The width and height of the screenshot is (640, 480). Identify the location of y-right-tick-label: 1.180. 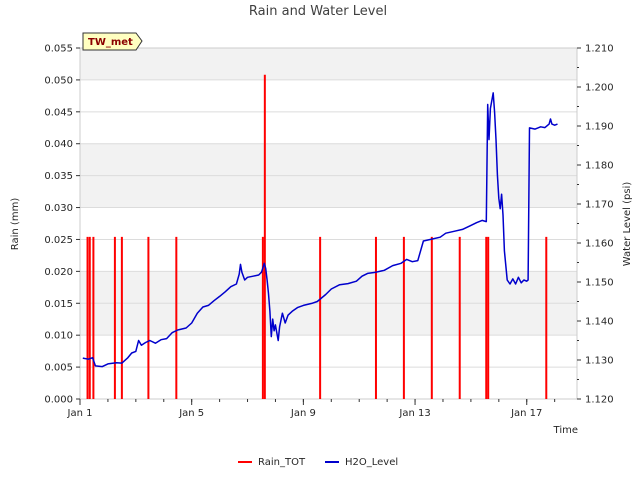
(599, 166).